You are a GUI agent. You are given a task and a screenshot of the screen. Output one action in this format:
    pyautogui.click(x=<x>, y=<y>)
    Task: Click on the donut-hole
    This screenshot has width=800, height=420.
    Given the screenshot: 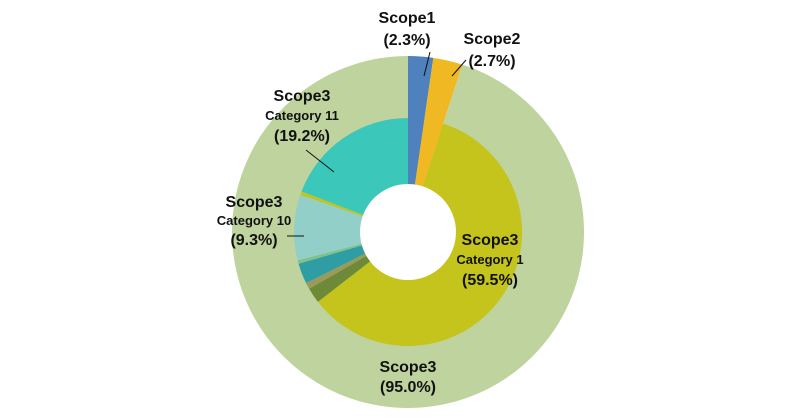 What is the action you would take?
    pyautogui.click(x=408, y=232)
    